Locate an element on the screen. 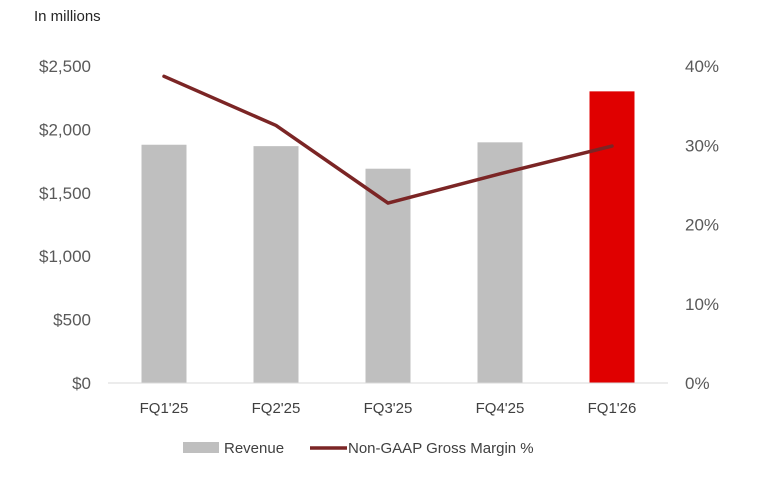 Image resolution: width=771 pixels, height=481 pixels. right-tick-label: 30% is located at coordinates (702, 145).